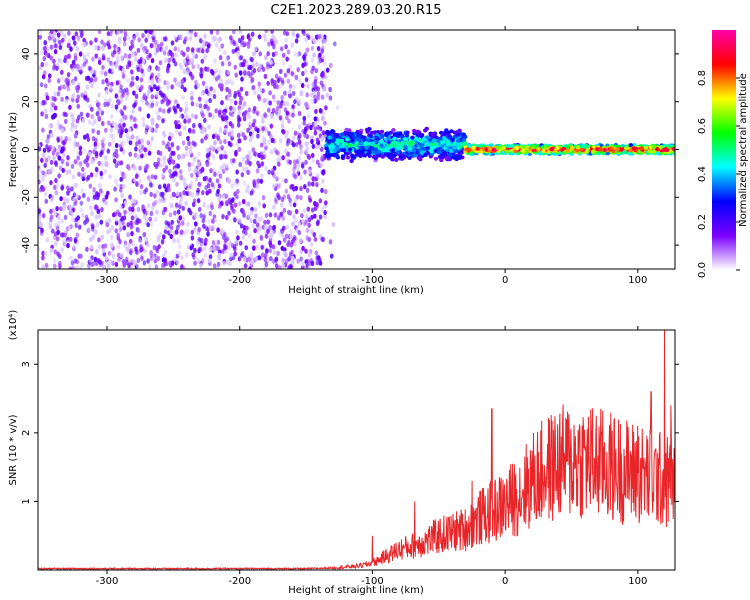 Image resolution: width=750 pixels, height=600 pixels. What do you see at coordinates (239, 280) in the screenshot?
I see `x-tick-label: -200` at bounding box center [239, 280].